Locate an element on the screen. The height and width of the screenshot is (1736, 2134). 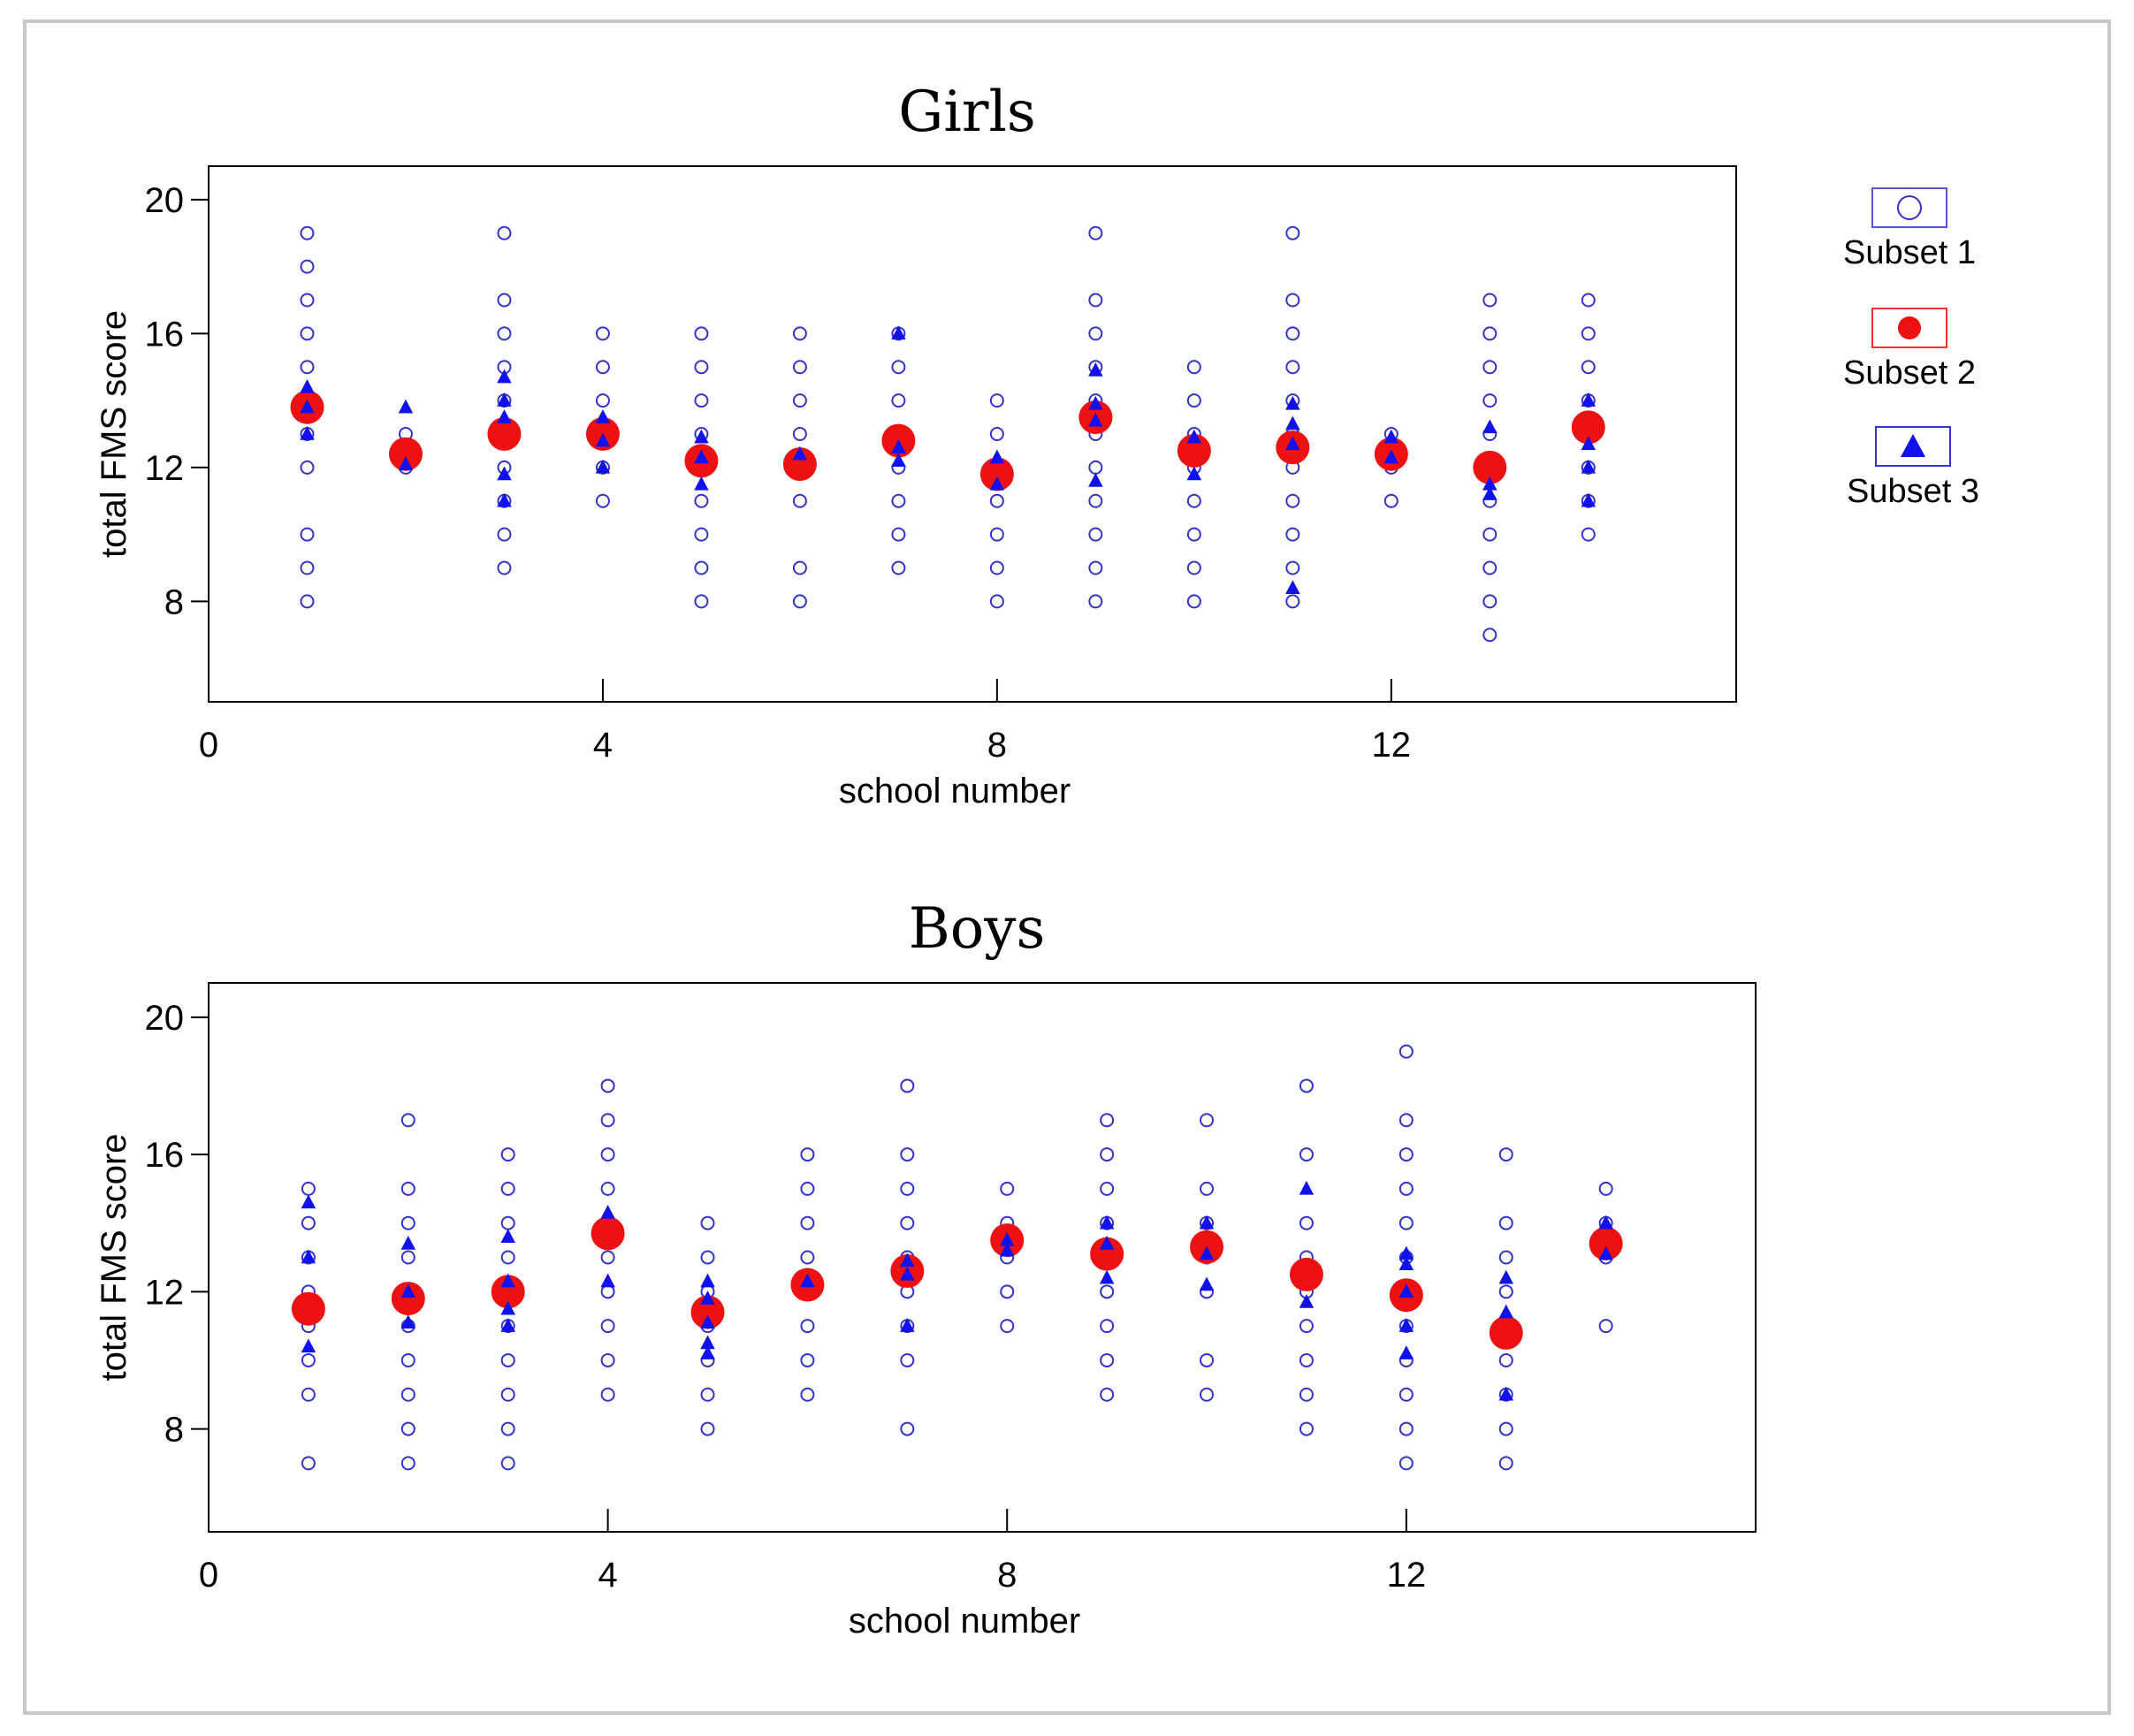
y-tick-label: 16 is located at coordinates (165, 1155).